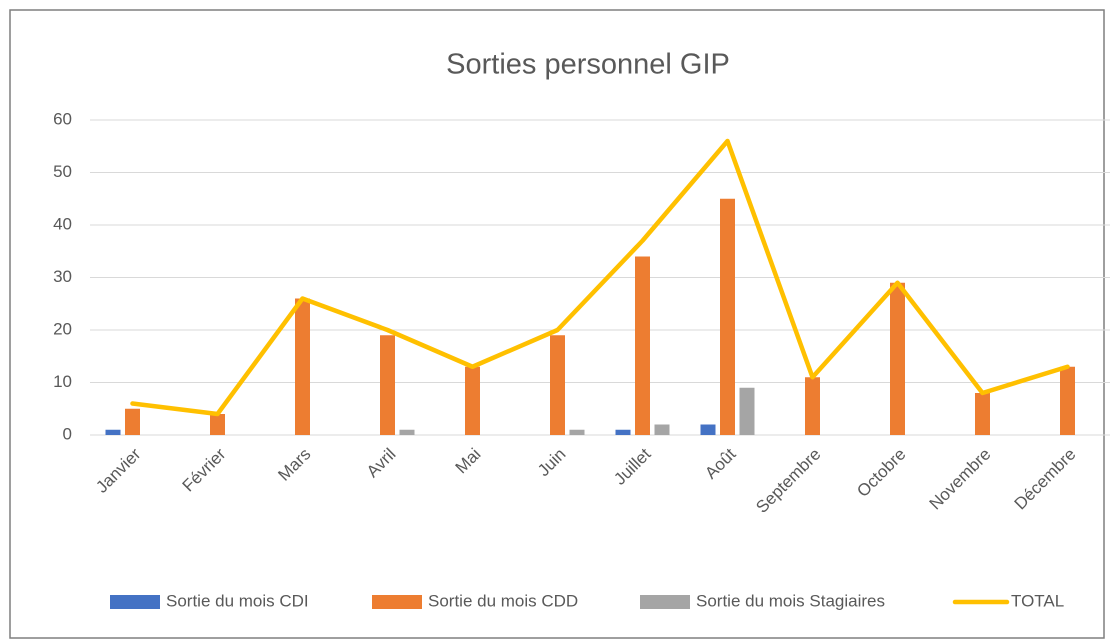 This screenshot has width=1116, height=640. Describe the element at coordinates (62, 328) in the screenshot. I see `y-tick-label: 20` at that location.